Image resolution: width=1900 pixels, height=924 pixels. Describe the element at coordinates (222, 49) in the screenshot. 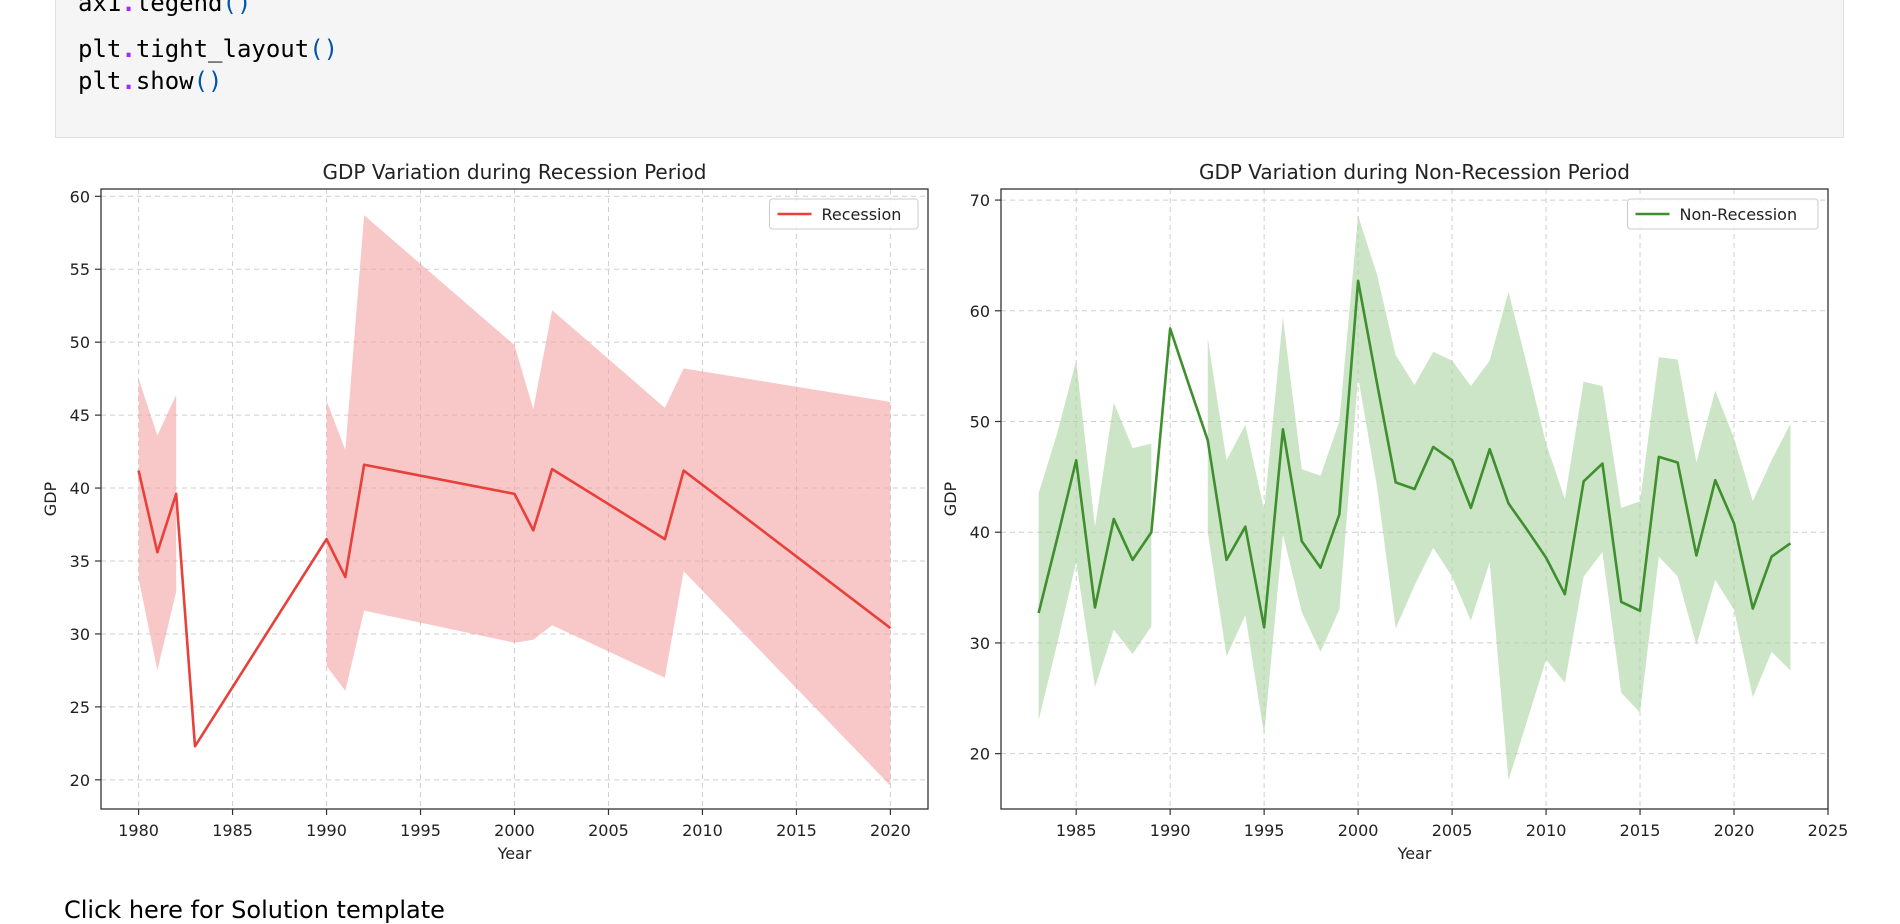

I see `code-method: tight_layout` at that location.